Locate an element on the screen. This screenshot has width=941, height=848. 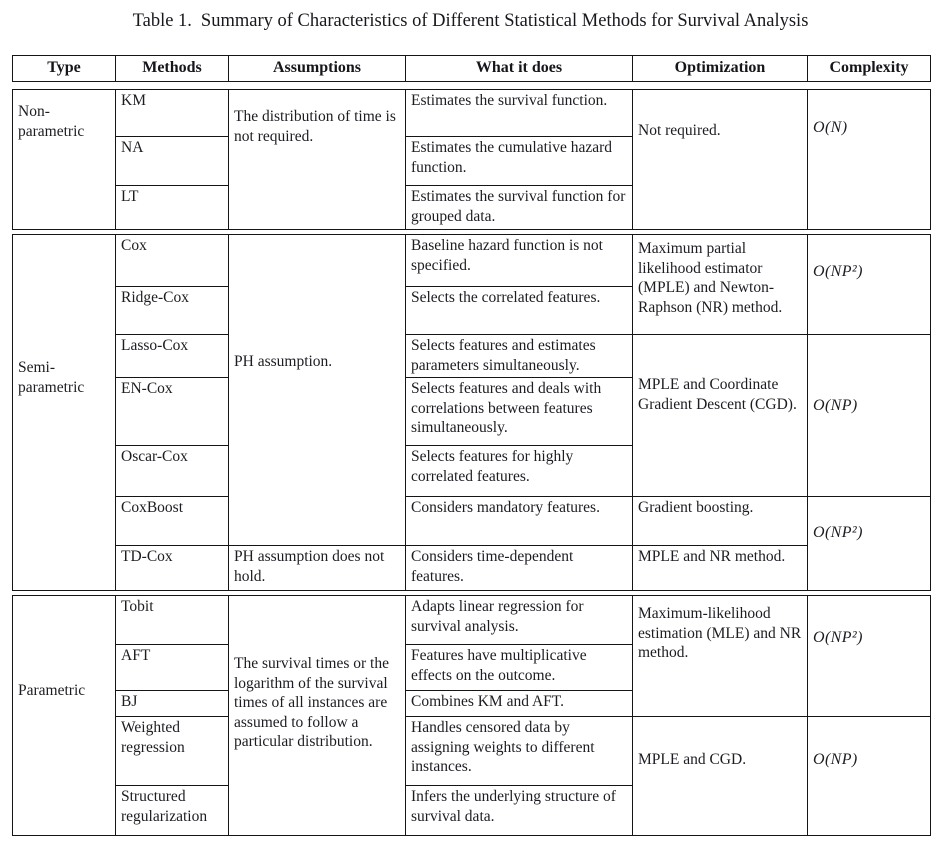
row-bj: BJ Combines KM and AFT. is located at coordinates (472, 703).